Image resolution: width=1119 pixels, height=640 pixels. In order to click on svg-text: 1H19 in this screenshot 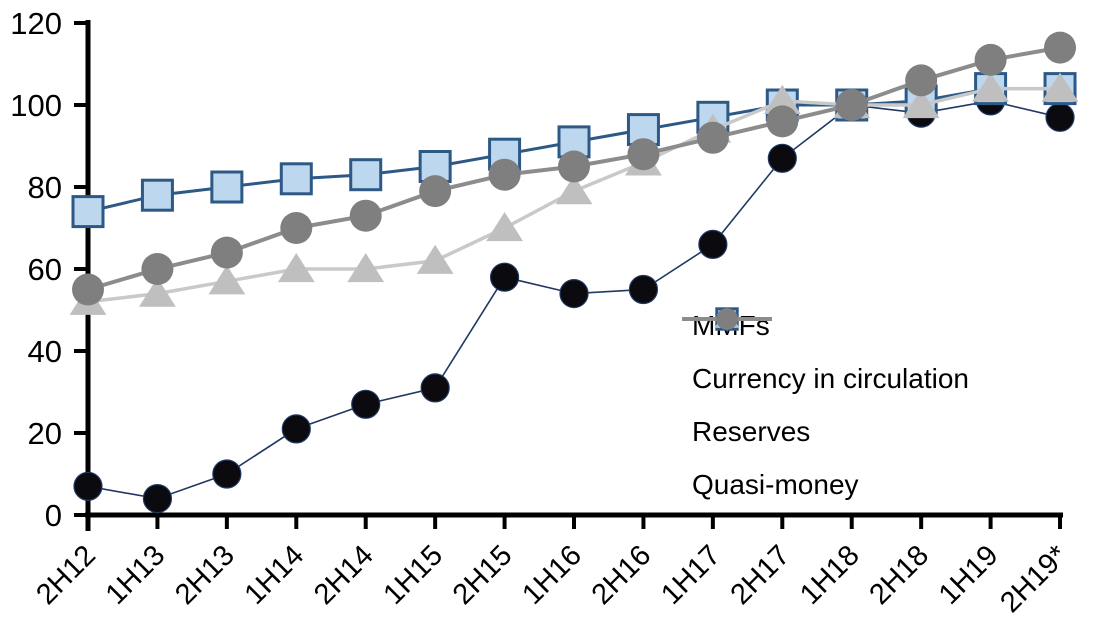, I will do `click(969, 575)`.